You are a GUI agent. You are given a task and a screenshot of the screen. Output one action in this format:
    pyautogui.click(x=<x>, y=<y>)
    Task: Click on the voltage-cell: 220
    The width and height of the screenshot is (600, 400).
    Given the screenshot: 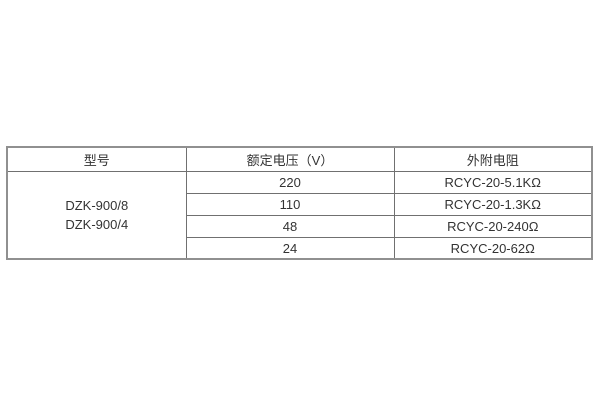 What is the action you would take?
    pyautogui.click(x=290, y=182)
    